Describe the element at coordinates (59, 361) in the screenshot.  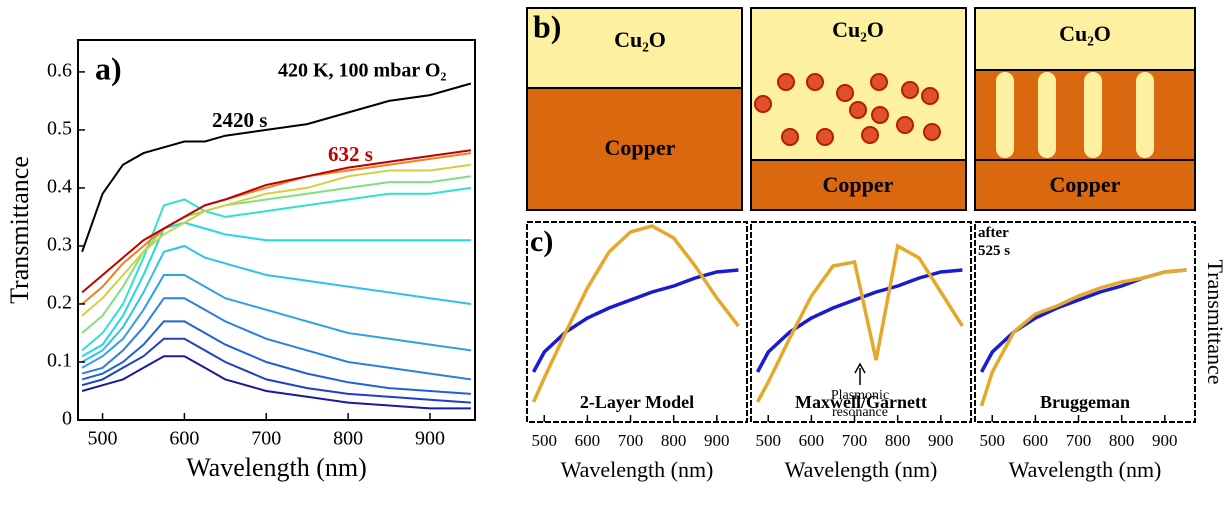
I see `y-tick-label: 0.1` at that location.